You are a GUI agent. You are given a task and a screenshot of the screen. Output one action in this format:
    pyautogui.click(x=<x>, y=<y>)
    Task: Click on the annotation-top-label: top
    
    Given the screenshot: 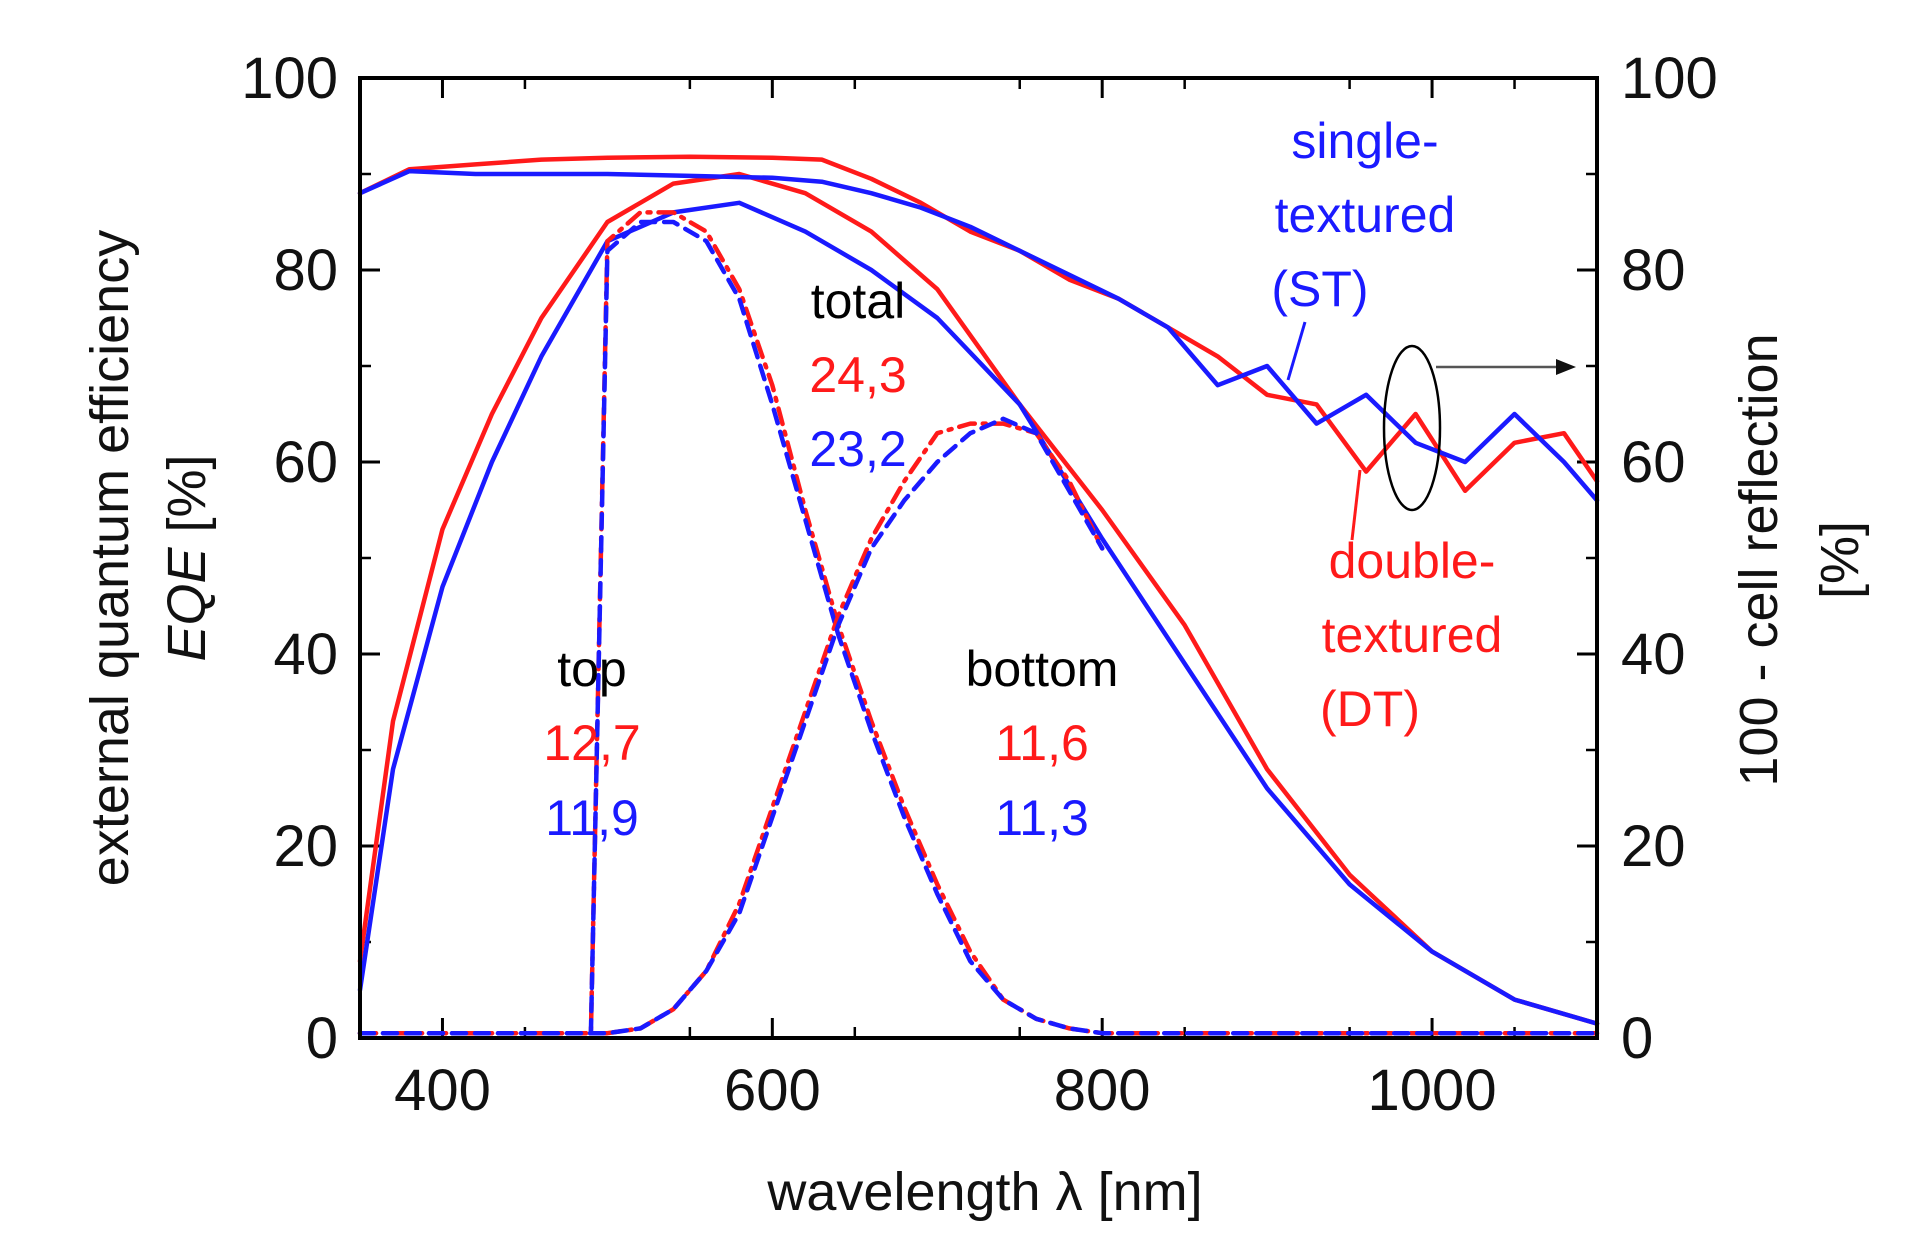 What is the action you would take?
    pyautogui.click(x=592, y=669)
    